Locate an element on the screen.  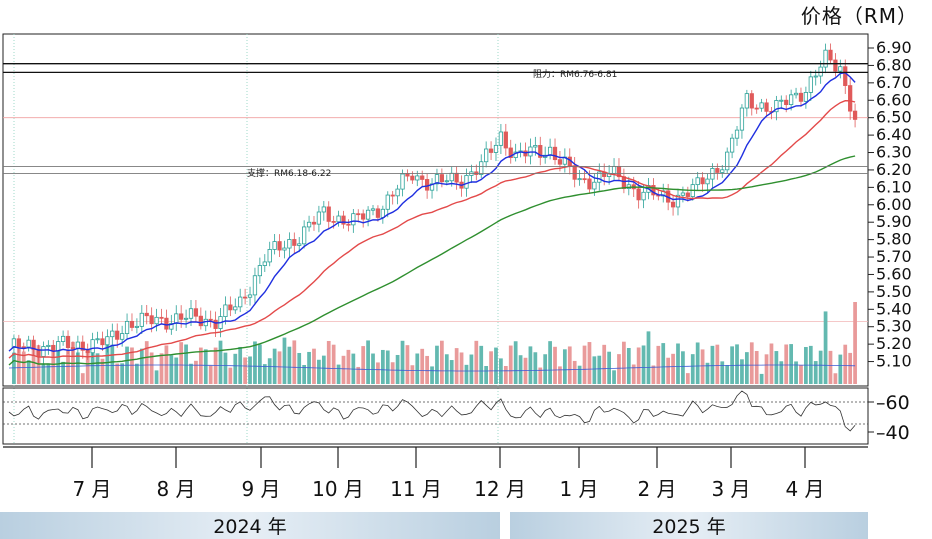
rsi-tick-label: –60 is located at coordinates (893, 403).